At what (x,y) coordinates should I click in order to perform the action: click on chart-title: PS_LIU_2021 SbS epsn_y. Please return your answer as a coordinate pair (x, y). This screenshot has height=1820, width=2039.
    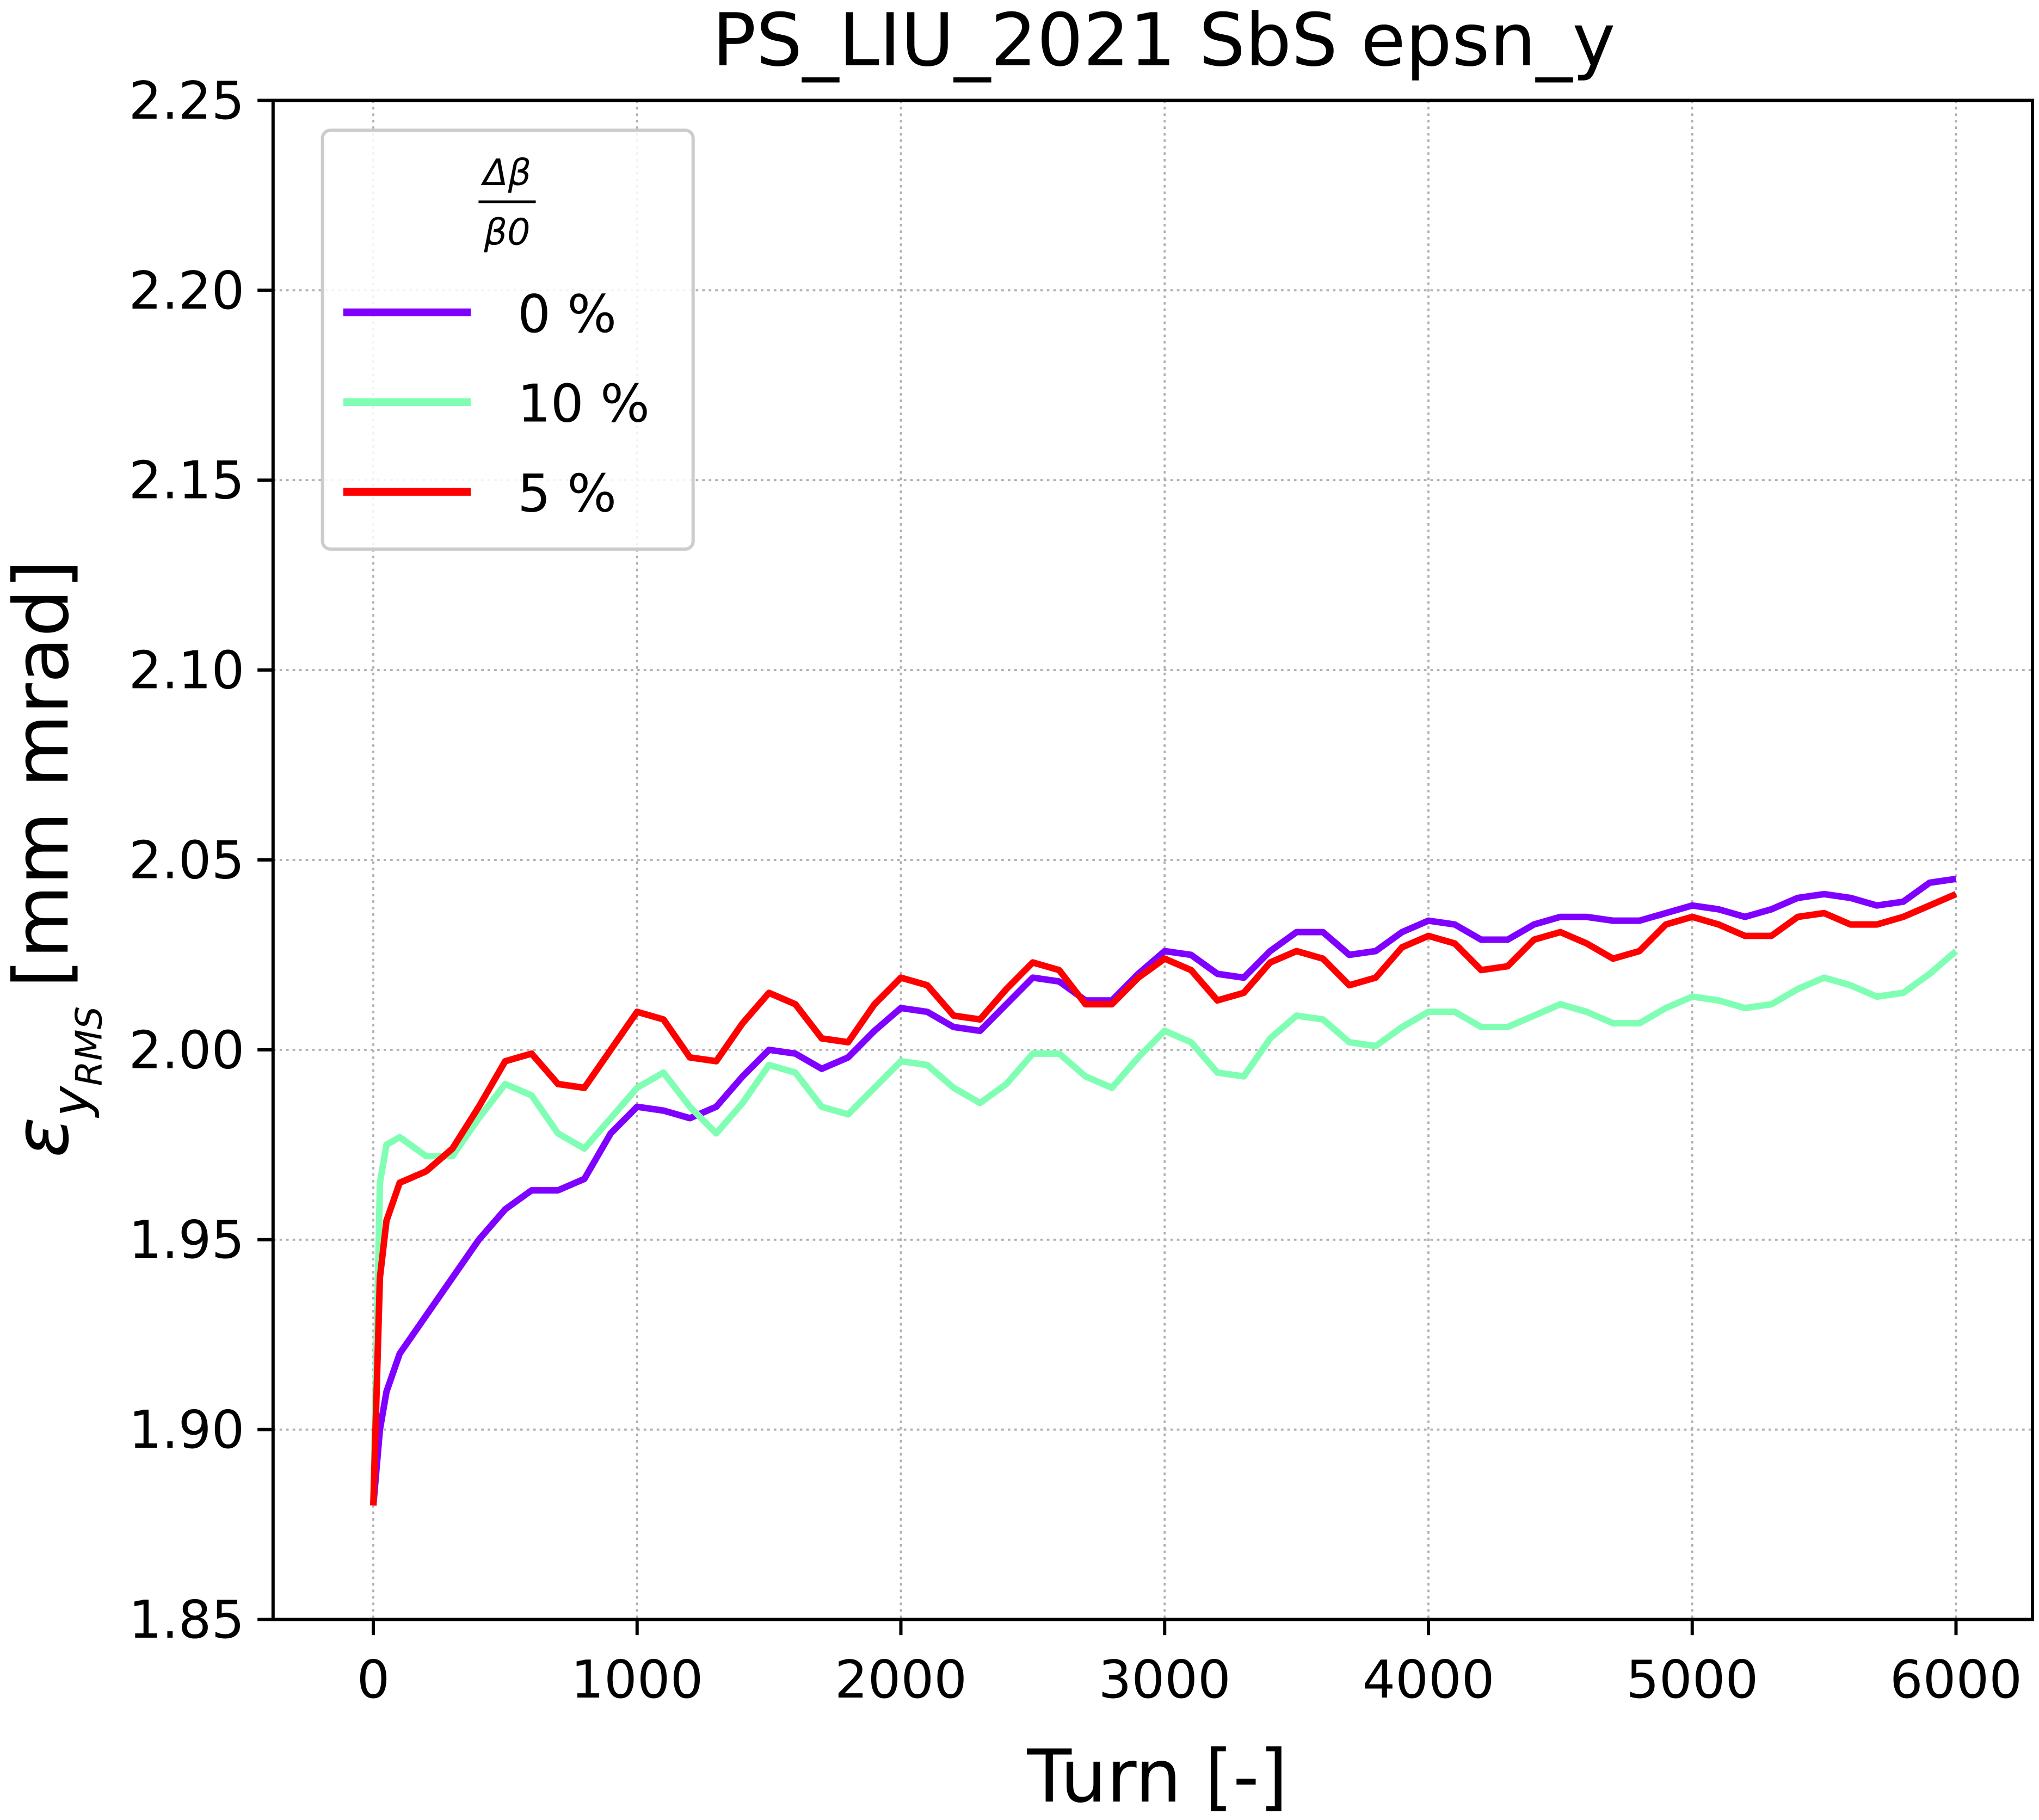
    Looking at the image, I should click on (1164, 41).